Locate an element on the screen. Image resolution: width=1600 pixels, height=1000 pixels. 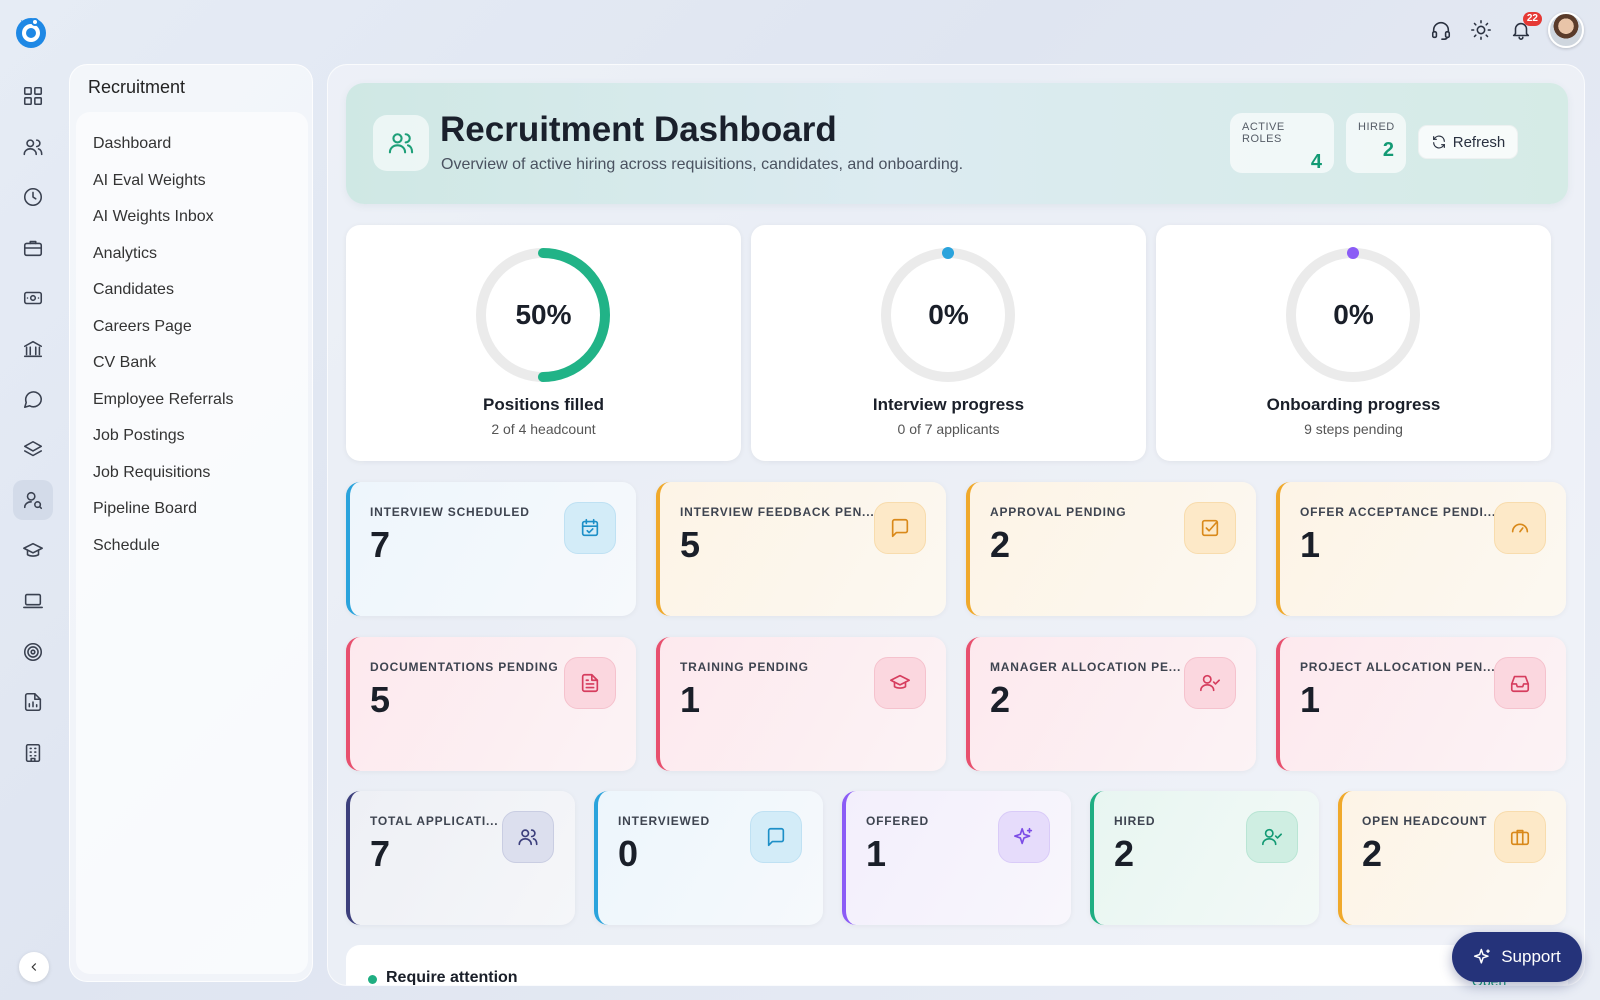
money-icon is located at coordinates (33, 298).